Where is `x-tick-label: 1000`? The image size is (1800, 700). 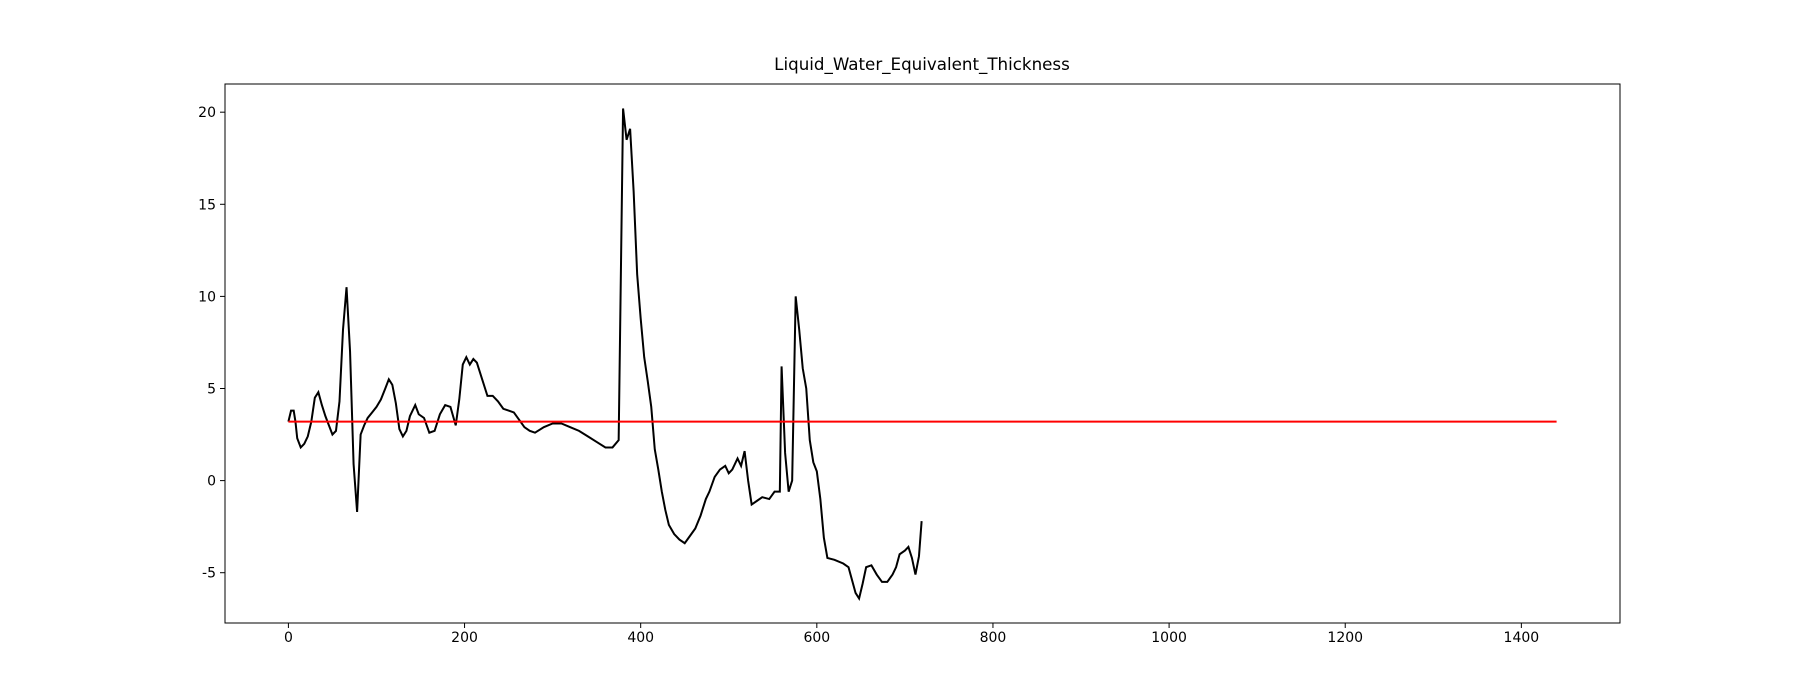
x-tick-label: 1000 is located at coordinates (1169, 638).